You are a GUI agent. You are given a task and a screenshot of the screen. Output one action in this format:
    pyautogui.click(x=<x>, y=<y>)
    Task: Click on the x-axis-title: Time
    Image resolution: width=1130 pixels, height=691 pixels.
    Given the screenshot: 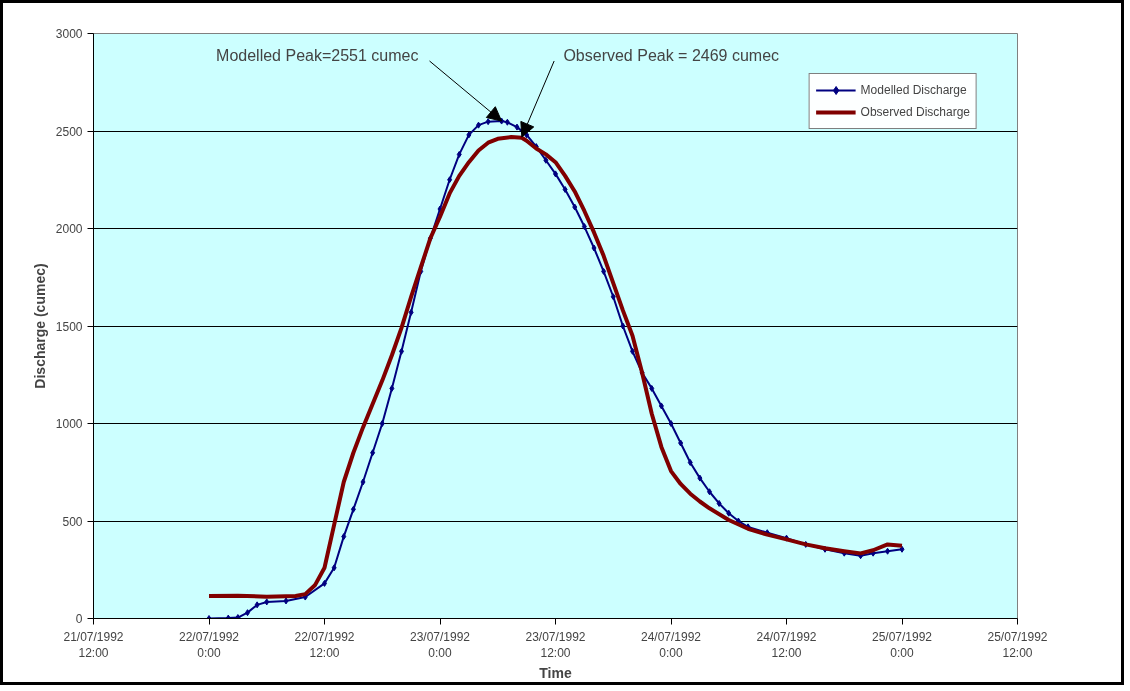 What is the action you would take?
    pyautogui.click(x=555, y=673)
    